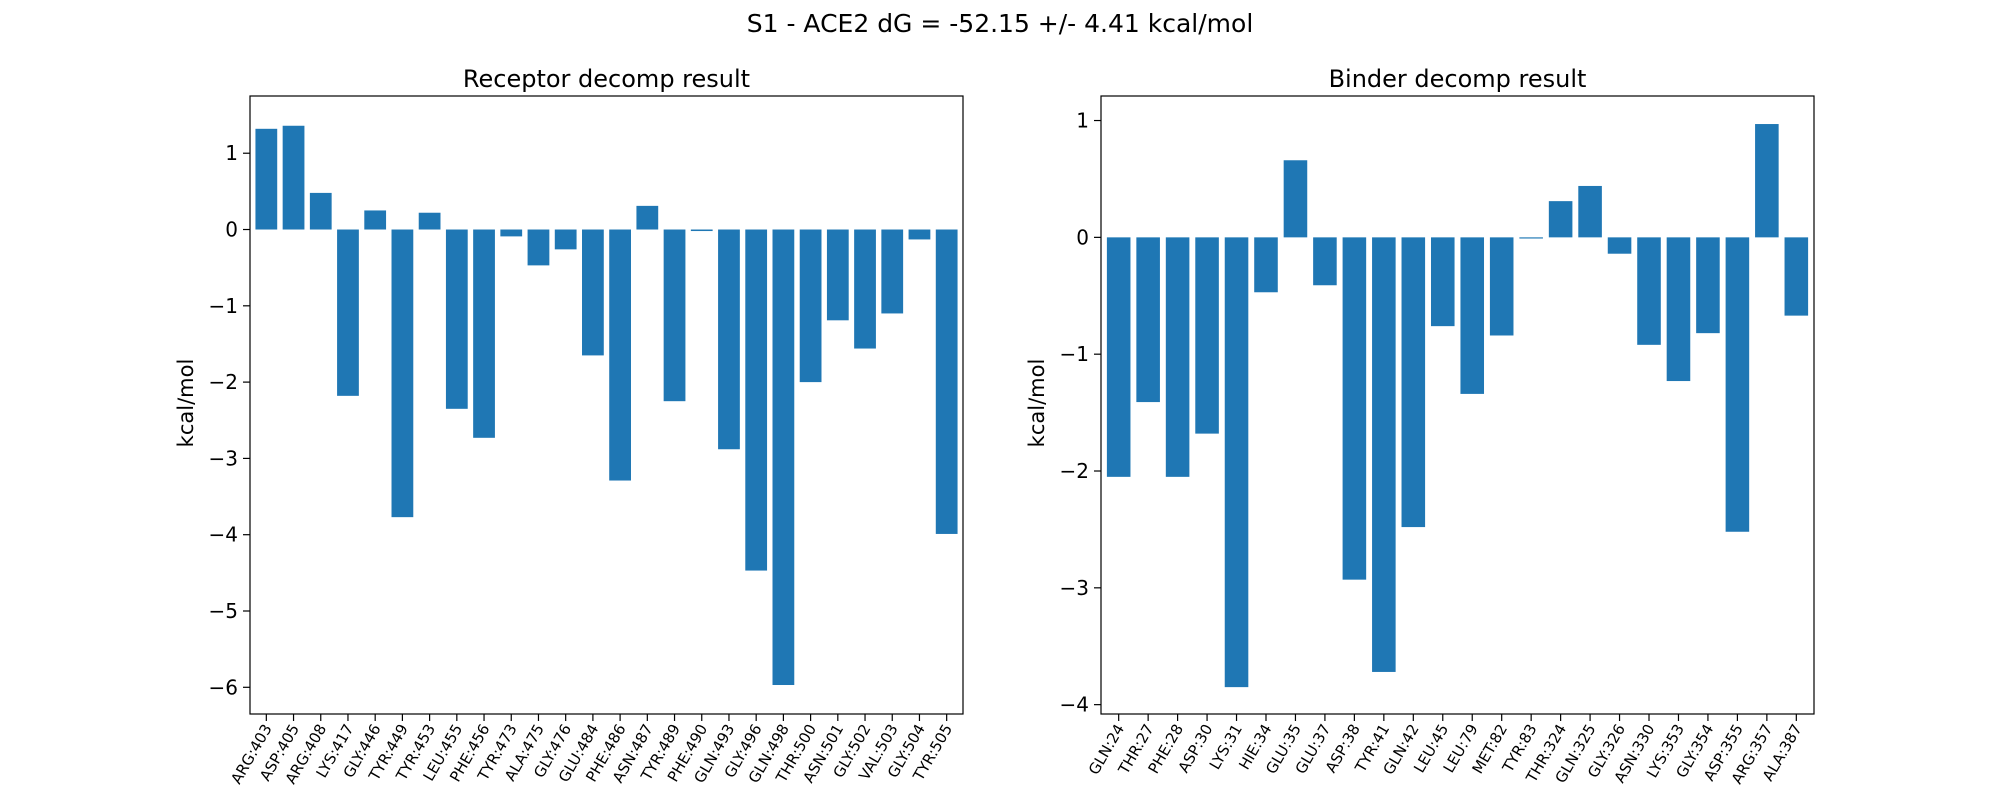 The image size is (2000, 800). What do you see at coordinates (1458, 79) in the screenshot?
I see `chart-title: Binder decomp result` at bounding box center [1458, 79].